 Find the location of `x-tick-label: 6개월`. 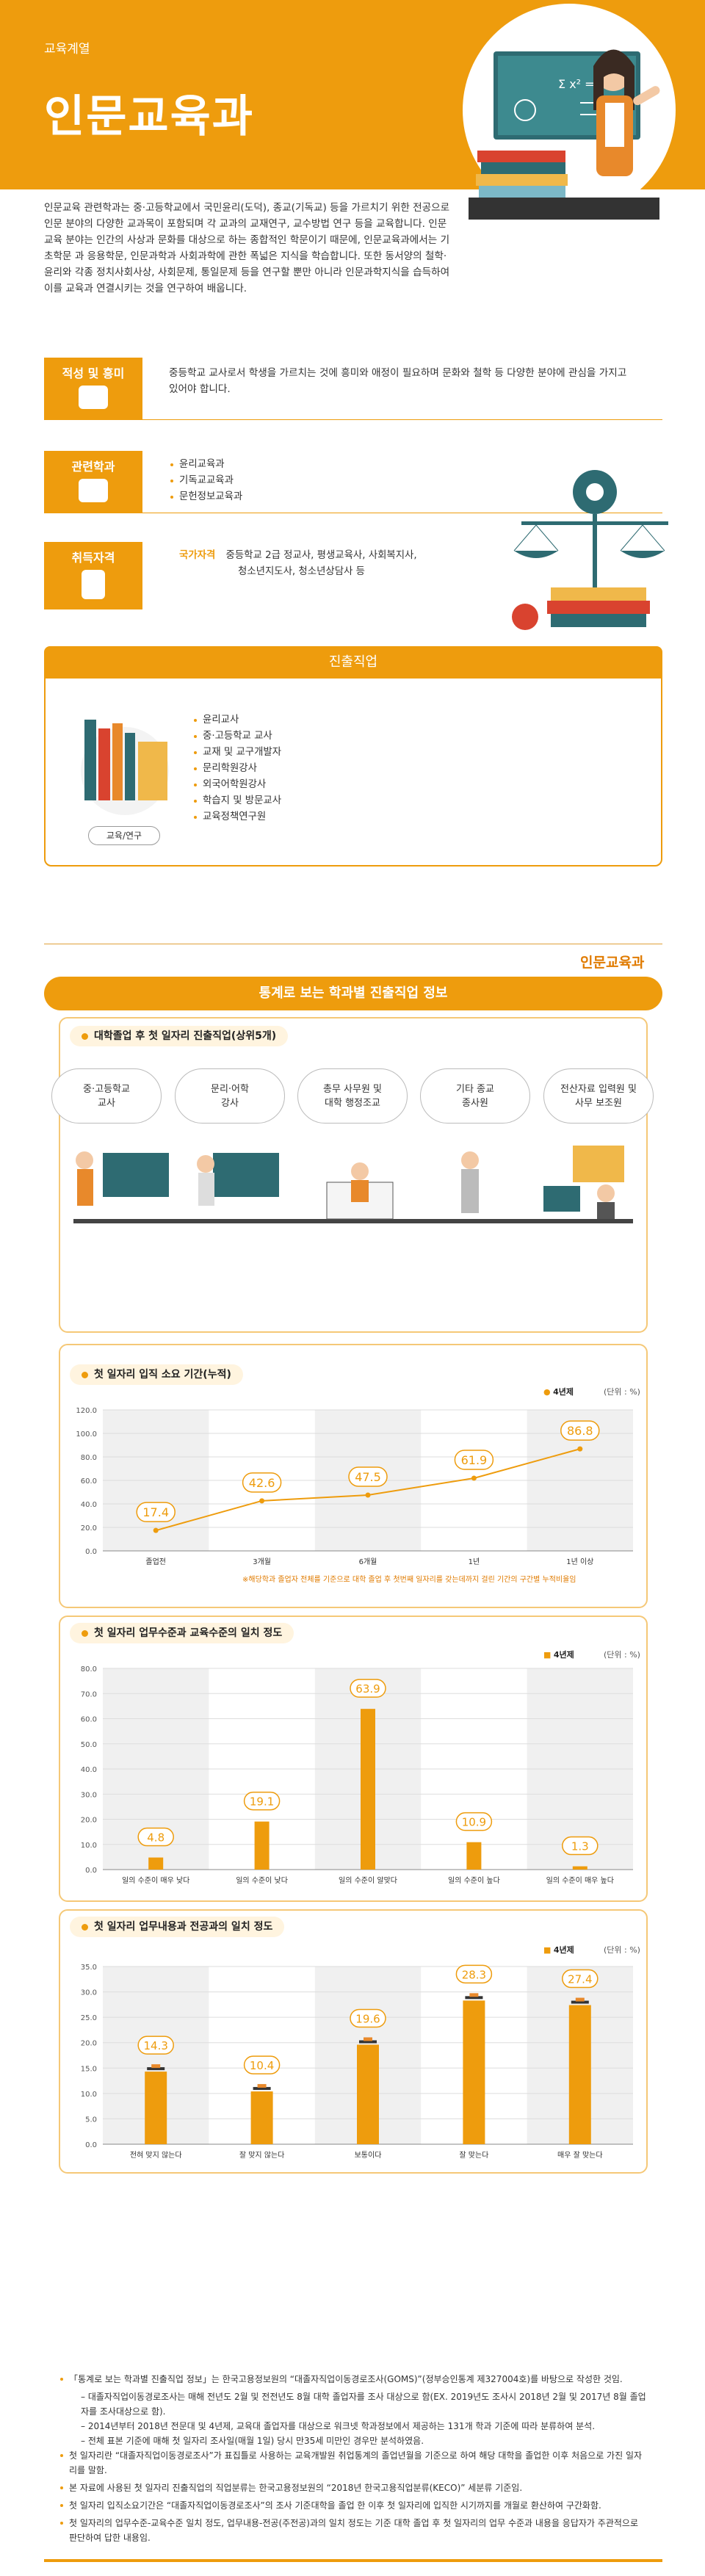

x-tick-label: 6개월 is located at coordinates (368, 1561).